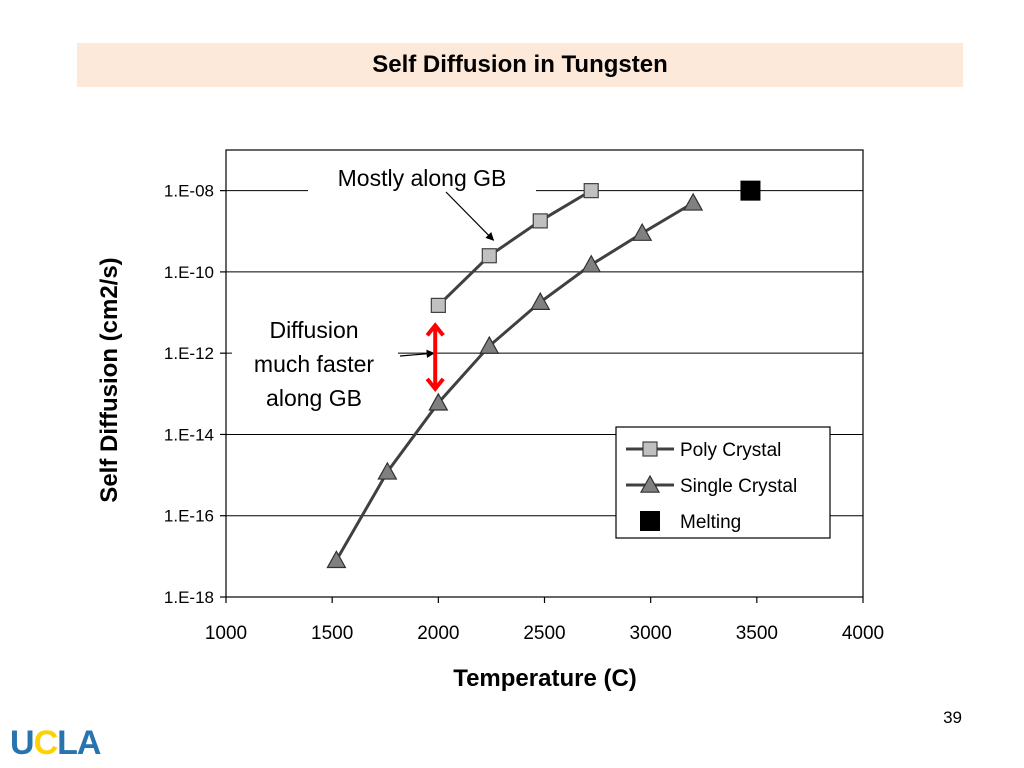 The width and height of the screenshot is (1024, 768). I want to click on annotation-diffusion-line: along GB, so click(314, 398).